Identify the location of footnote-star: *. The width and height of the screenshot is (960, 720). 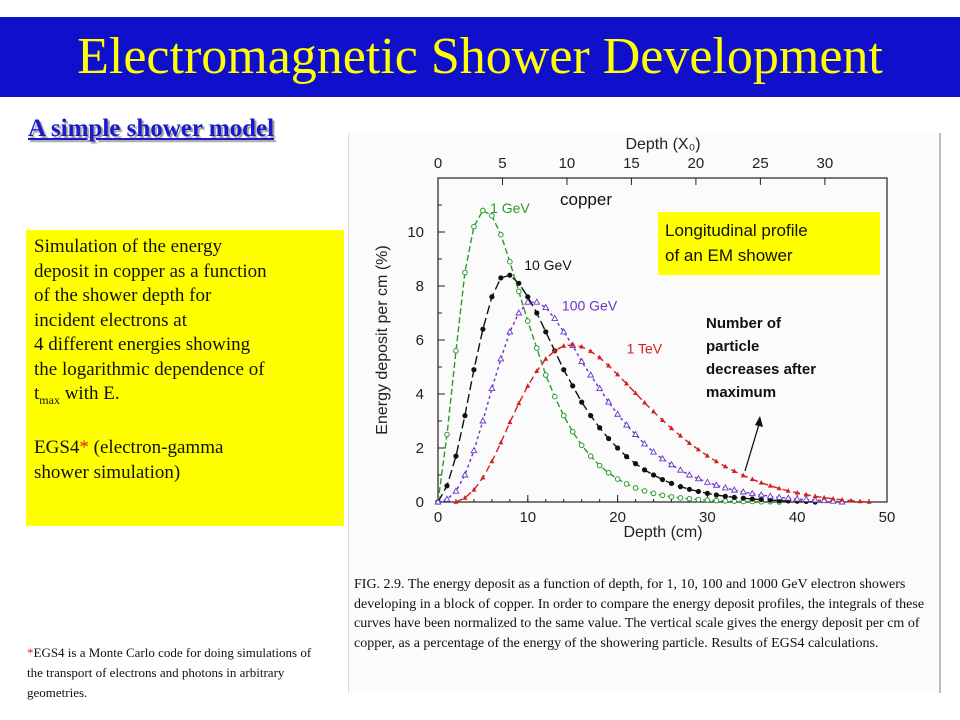
(30, 652).